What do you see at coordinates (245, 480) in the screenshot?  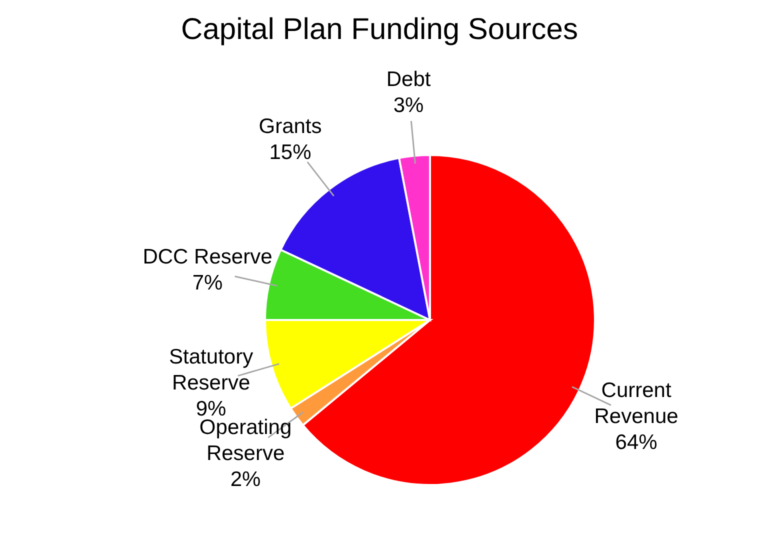 I see `data-label: 2%` at bounding box center [245, 480].